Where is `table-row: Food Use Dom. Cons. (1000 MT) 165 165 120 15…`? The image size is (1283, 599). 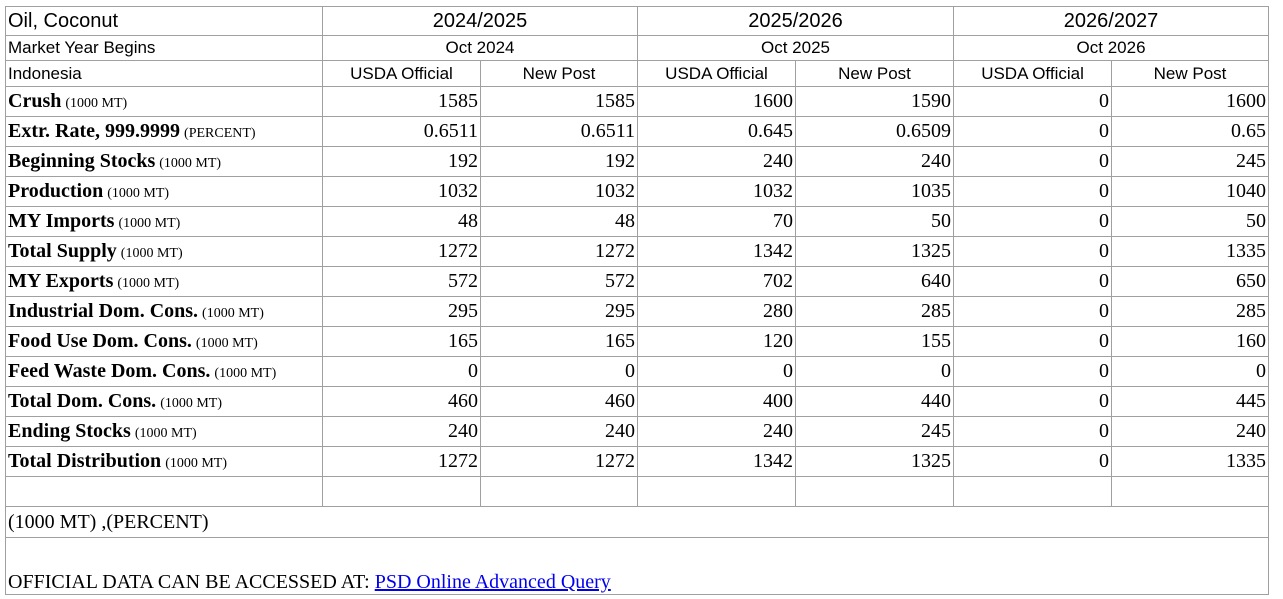
table-row: Food Use Dom. Cons. (1000 MT) 165 165 120 15… is located at coordinates (637, 341).